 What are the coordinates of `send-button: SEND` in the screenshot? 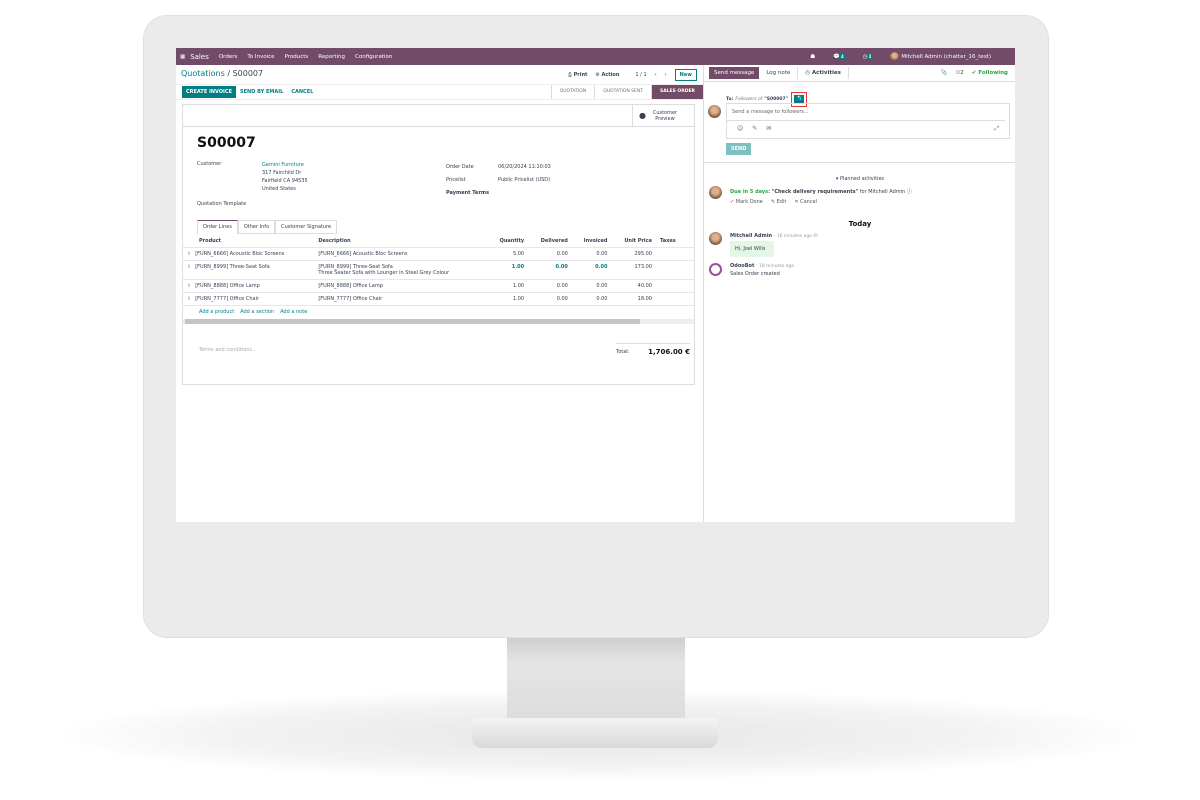 It's located at (739, 149).